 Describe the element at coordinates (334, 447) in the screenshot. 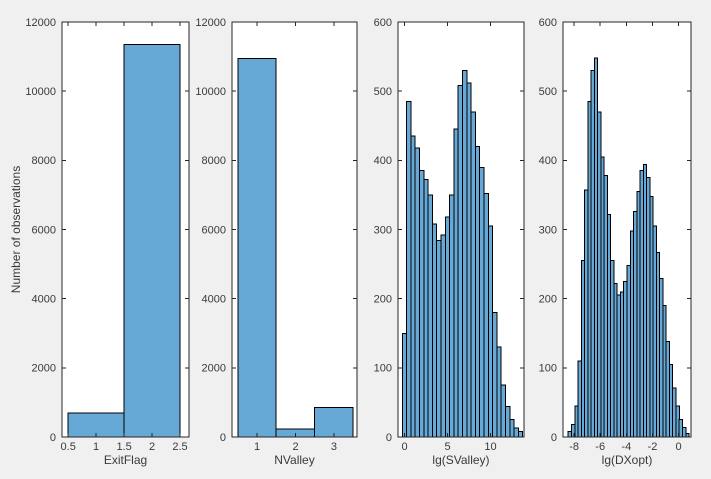

I see `x-tick-label: 3` at that location.